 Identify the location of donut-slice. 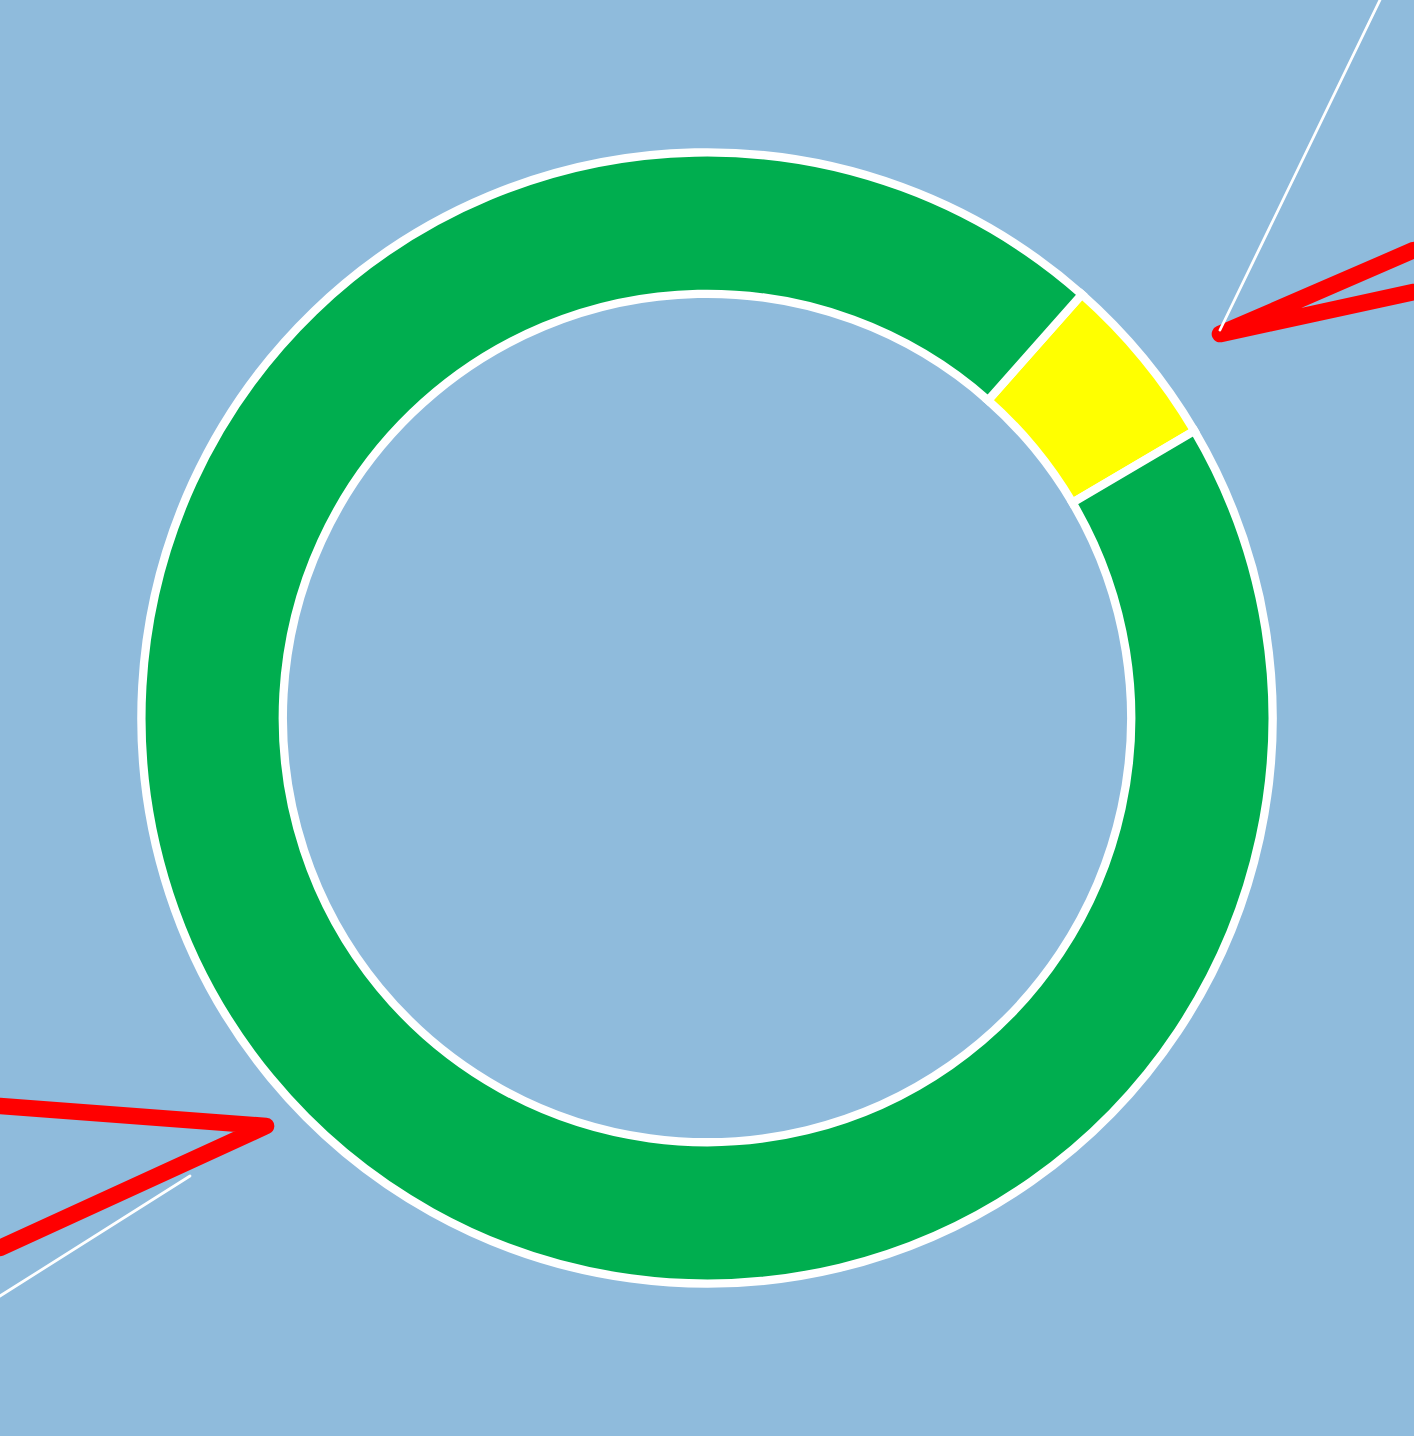
(1091, 398).